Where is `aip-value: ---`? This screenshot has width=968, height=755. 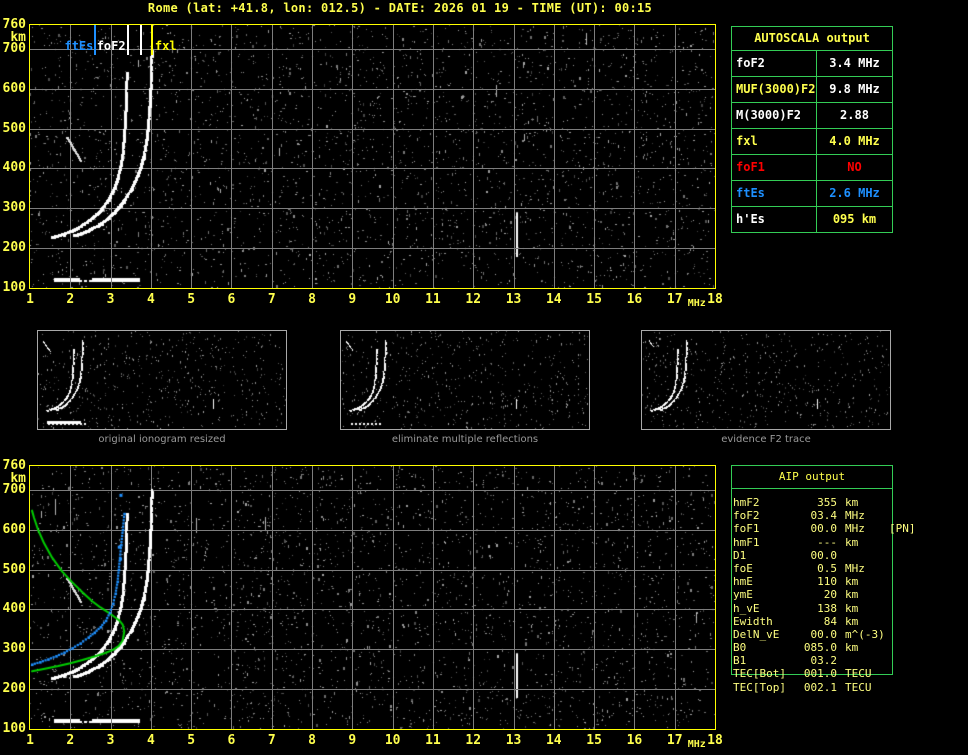
aip-value: --- is located at coordinates (827, 542).